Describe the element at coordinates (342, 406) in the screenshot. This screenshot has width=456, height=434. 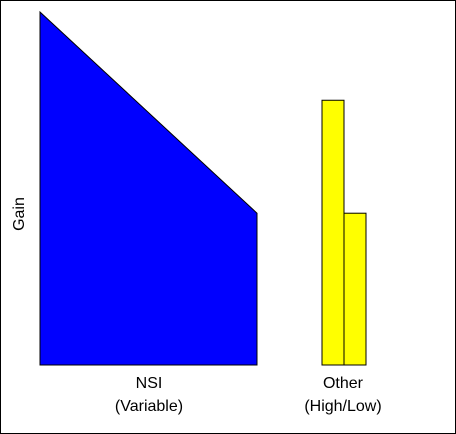
I see `category-label-other-line2: (High/Low)` at that location.